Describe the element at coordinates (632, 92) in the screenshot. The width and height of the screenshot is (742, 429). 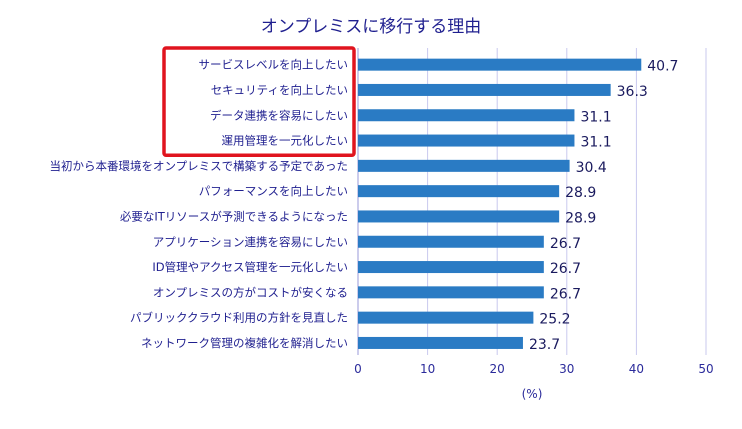
I see `value-label: 36.3` at that location.